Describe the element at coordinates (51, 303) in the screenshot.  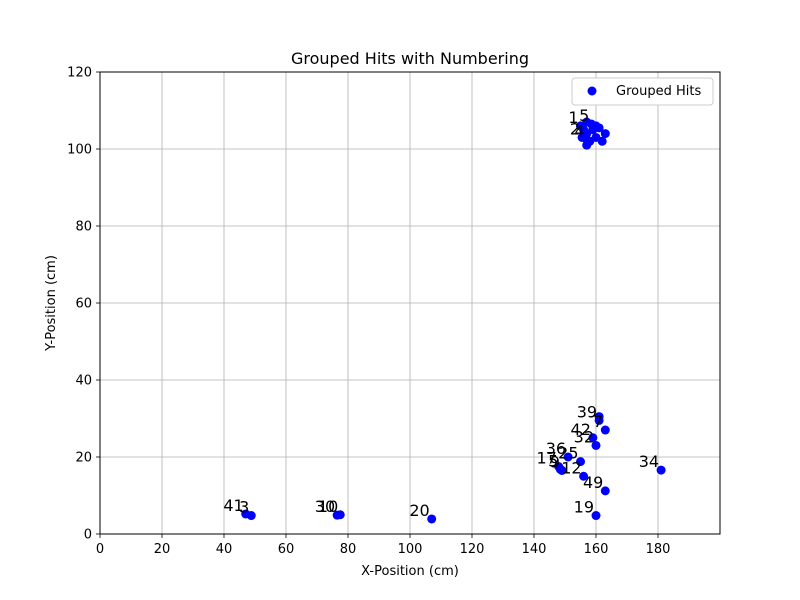
I see `y-axis-label: Y-Position (cm)` at that location.